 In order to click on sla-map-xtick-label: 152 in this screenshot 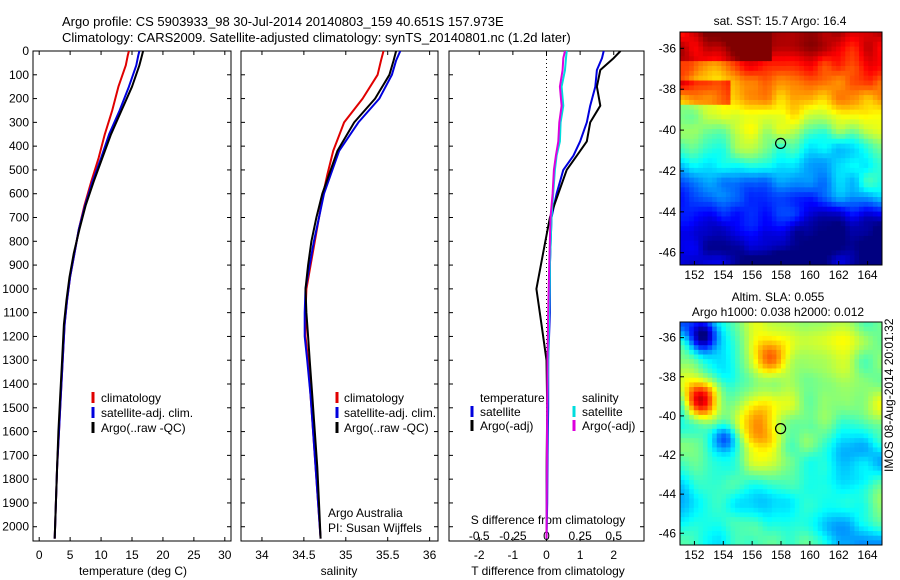, I will do `click(694, 555)`.